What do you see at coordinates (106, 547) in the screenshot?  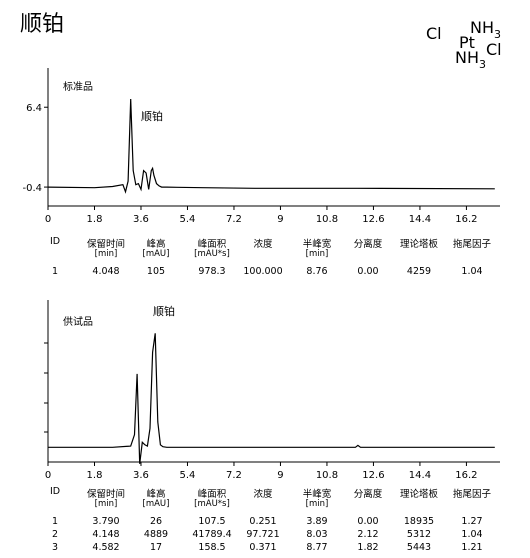 I see `table-cell: 4.582` at bounding box center [106, 547].